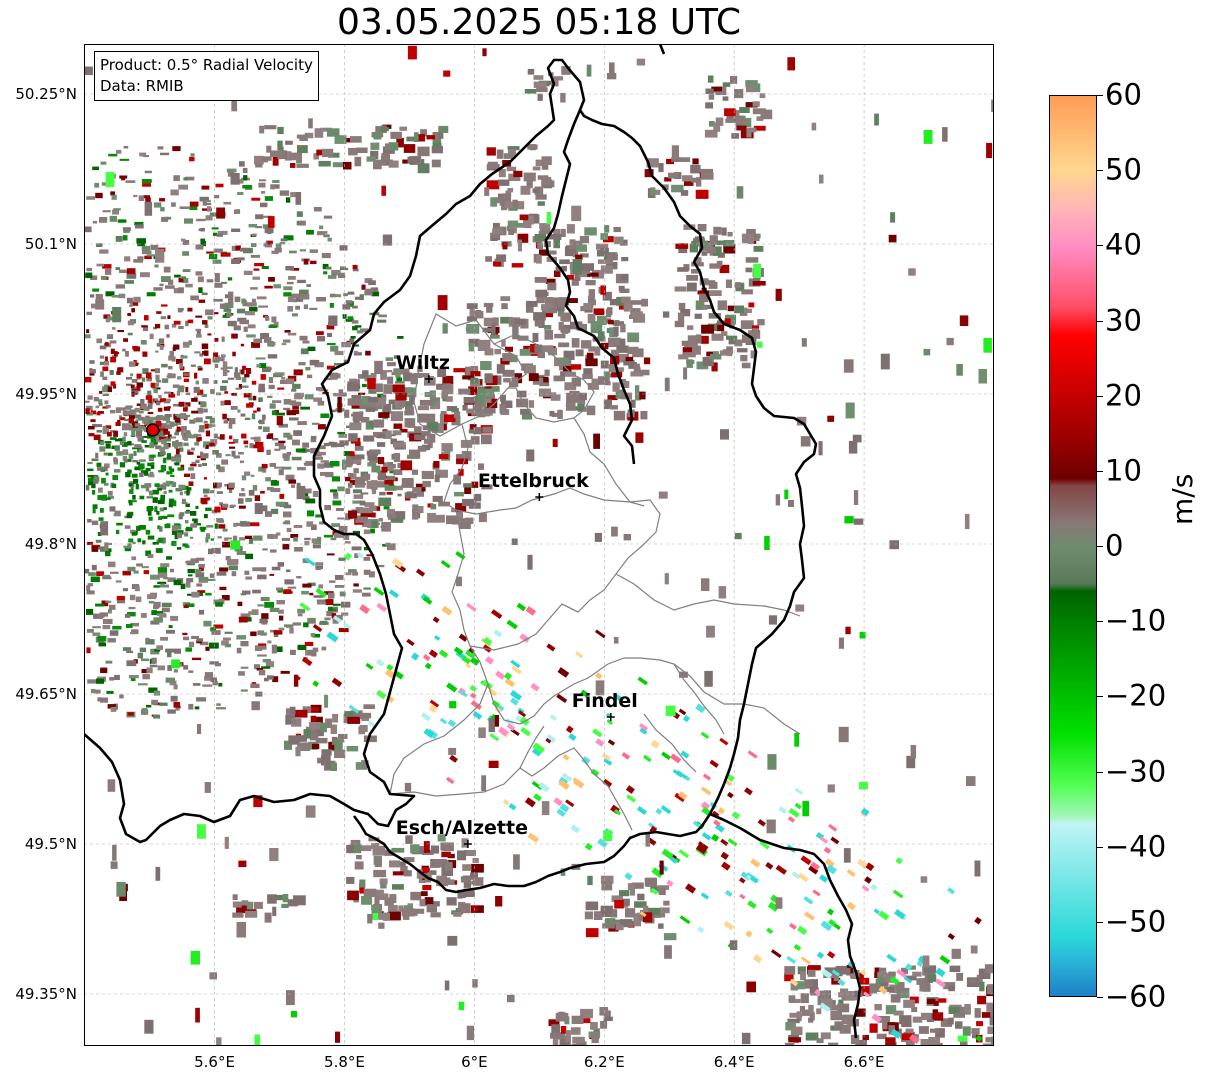  Describe the element at coordinates (467, 844) in the screenshot. I see `place-cross-icon` at that location.